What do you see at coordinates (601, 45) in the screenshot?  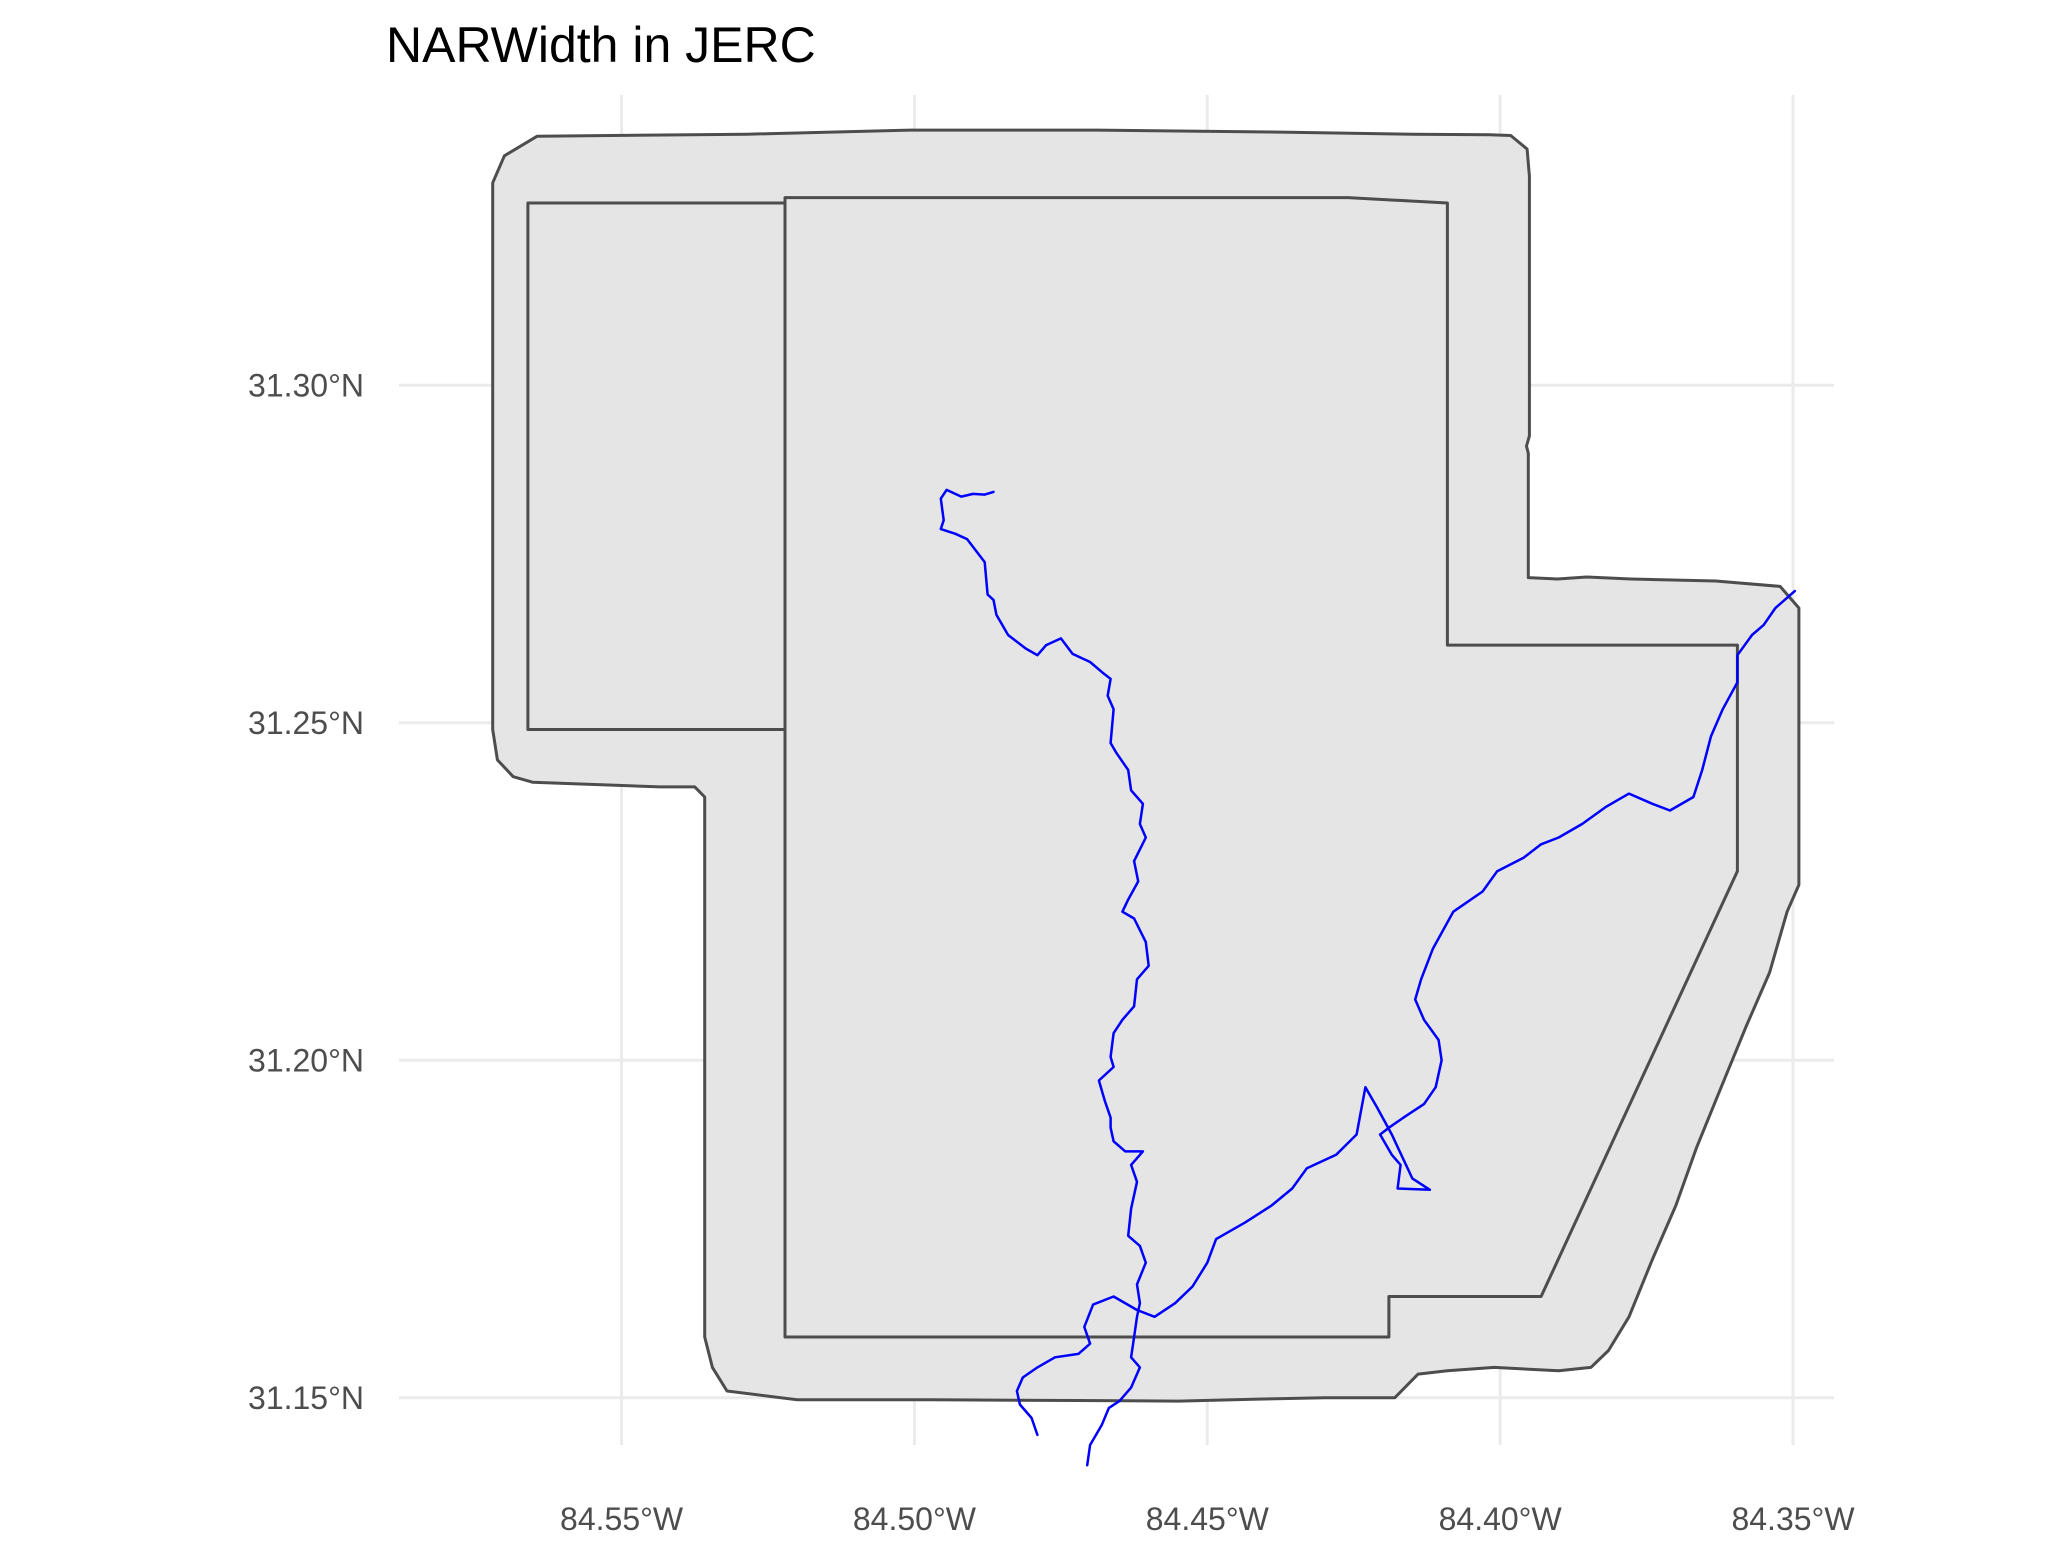 I see `plot-title: NARWidth in JERC` at bounding box center [601, 45].